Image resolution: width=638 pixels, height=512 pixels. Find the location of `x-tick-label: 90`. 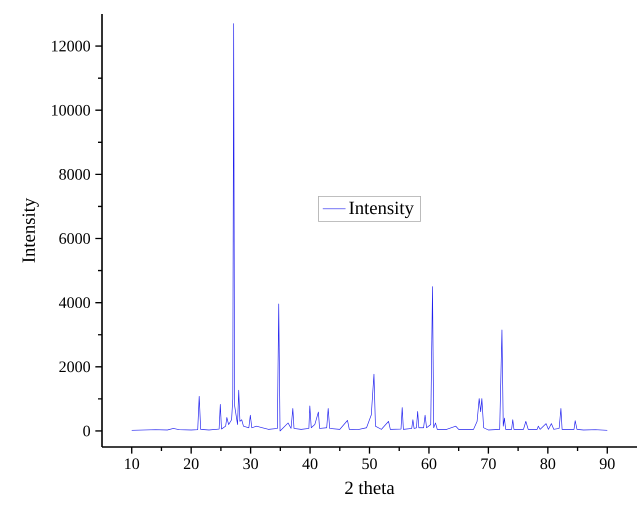

x-tick-label: 90 is located at coordinates (607, 464).